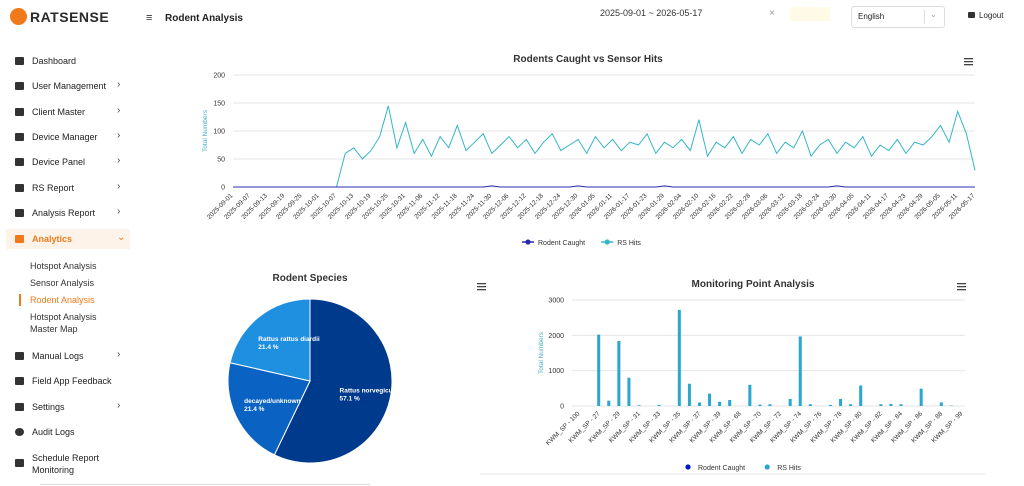 The height and width of the screenshot is (486, 1024). What do you see at coordinates (810, 14) in the screenshot?
I see `filter-box` at bounding box center [810, 14].